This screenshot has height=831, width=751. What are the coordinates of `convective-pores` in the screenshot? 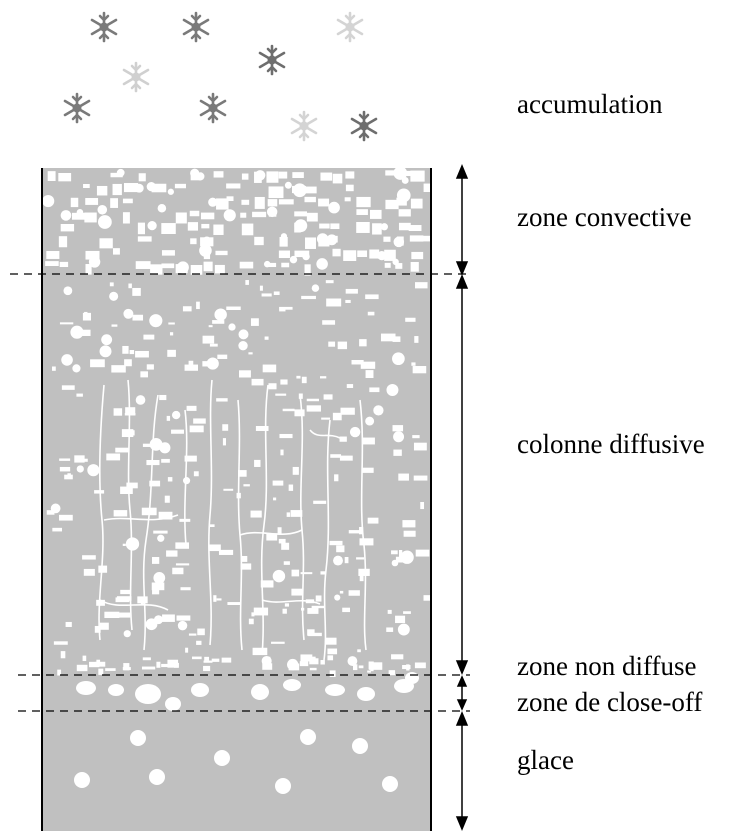 It's located at (236, 222).